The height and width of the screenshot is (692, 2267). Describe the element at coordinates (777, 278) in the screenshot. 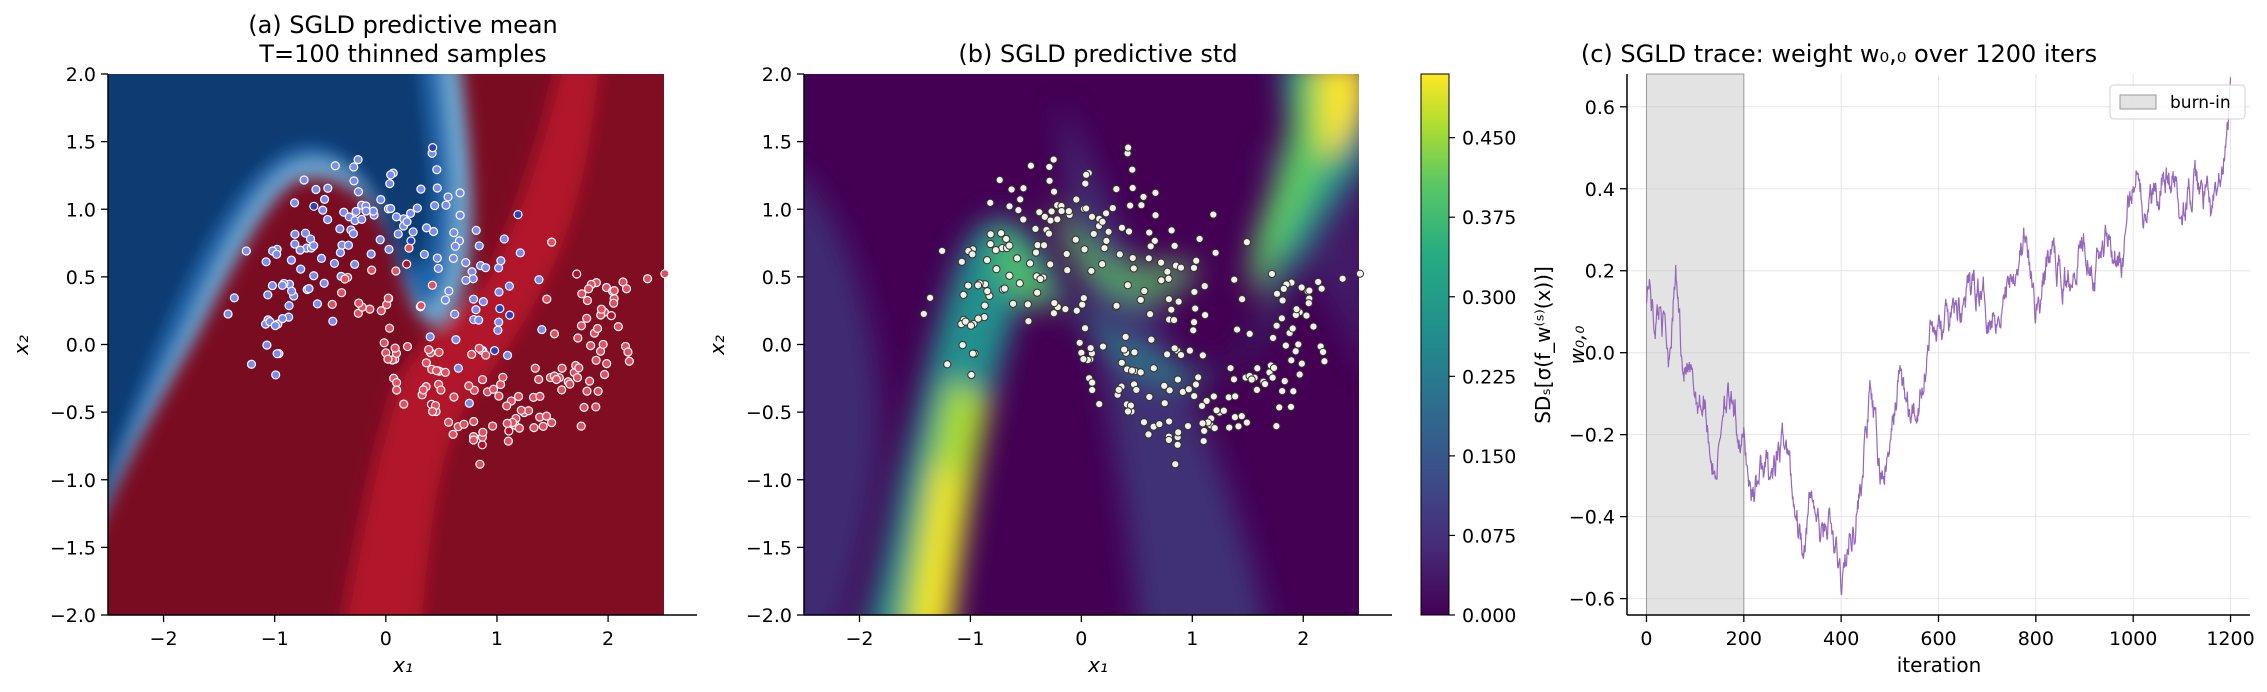

I see `panel-b-ytick: 0.5` at that location.